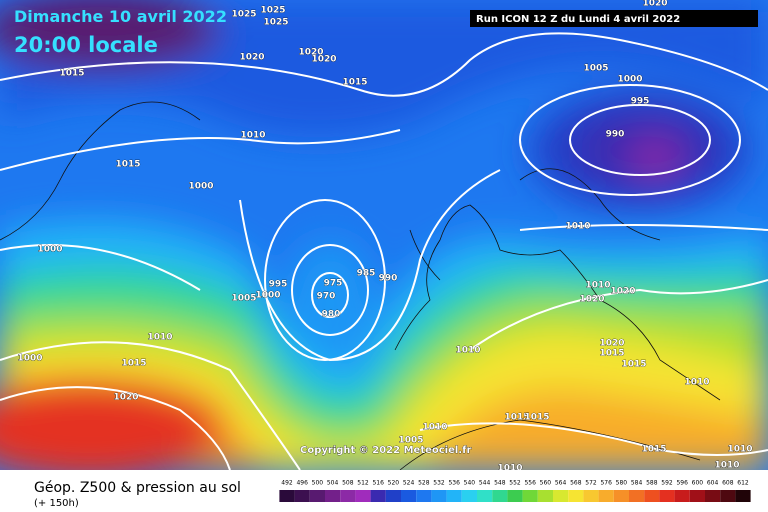 The height and width of the screenshot is (512, 768). I want to click on time: 20:00 locale, so click(86, 45).